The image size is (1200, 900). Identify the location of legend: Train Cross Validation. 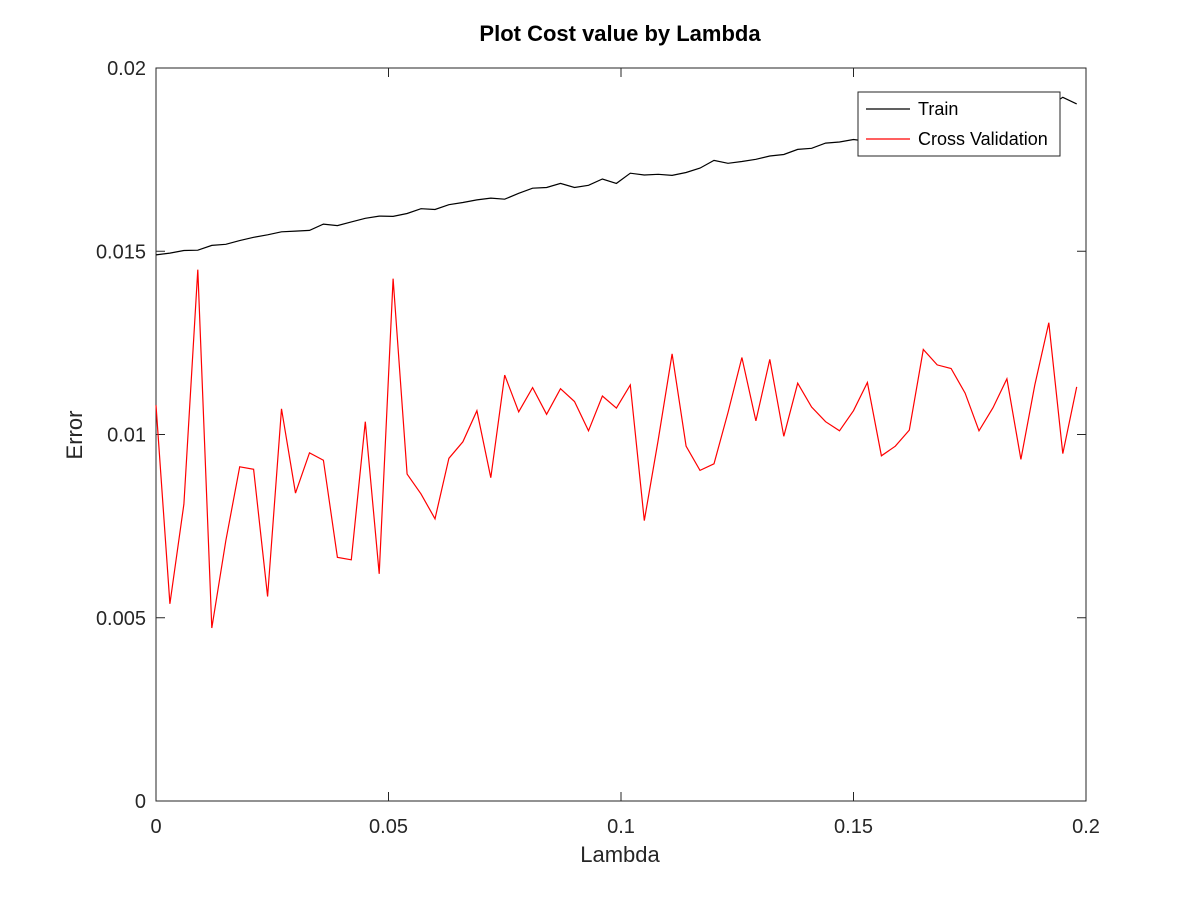
(959, 124).